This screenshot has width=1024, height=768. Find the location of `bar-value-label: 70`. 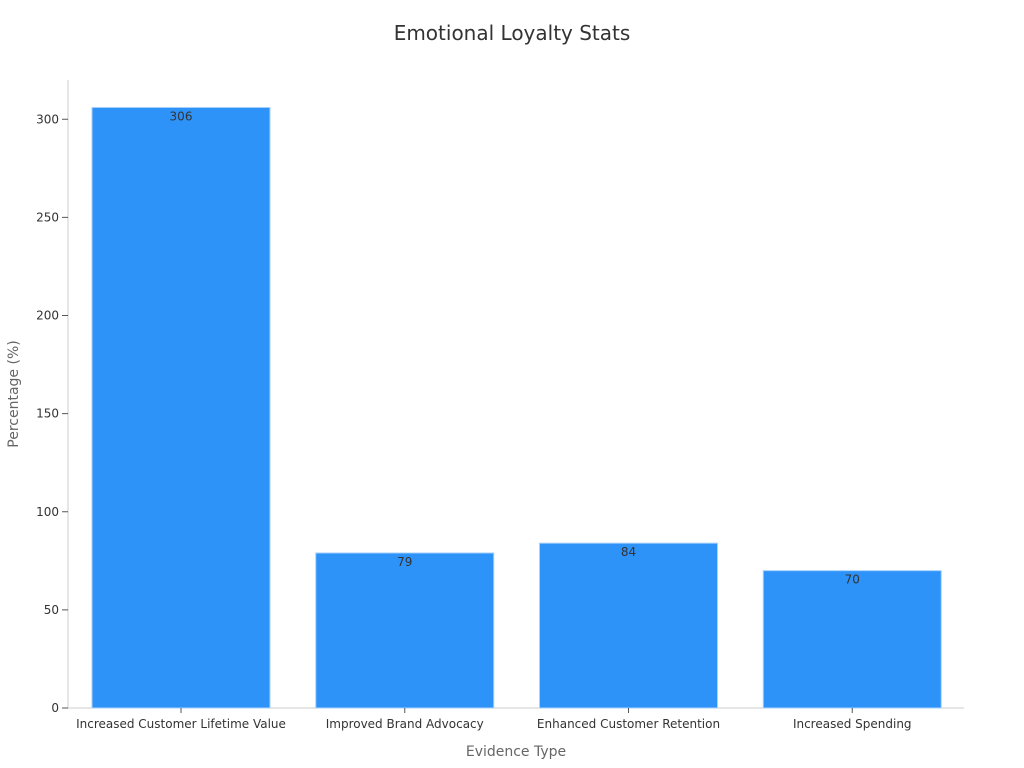

bar-value-label: 70 is located at coordinates (852, 580).